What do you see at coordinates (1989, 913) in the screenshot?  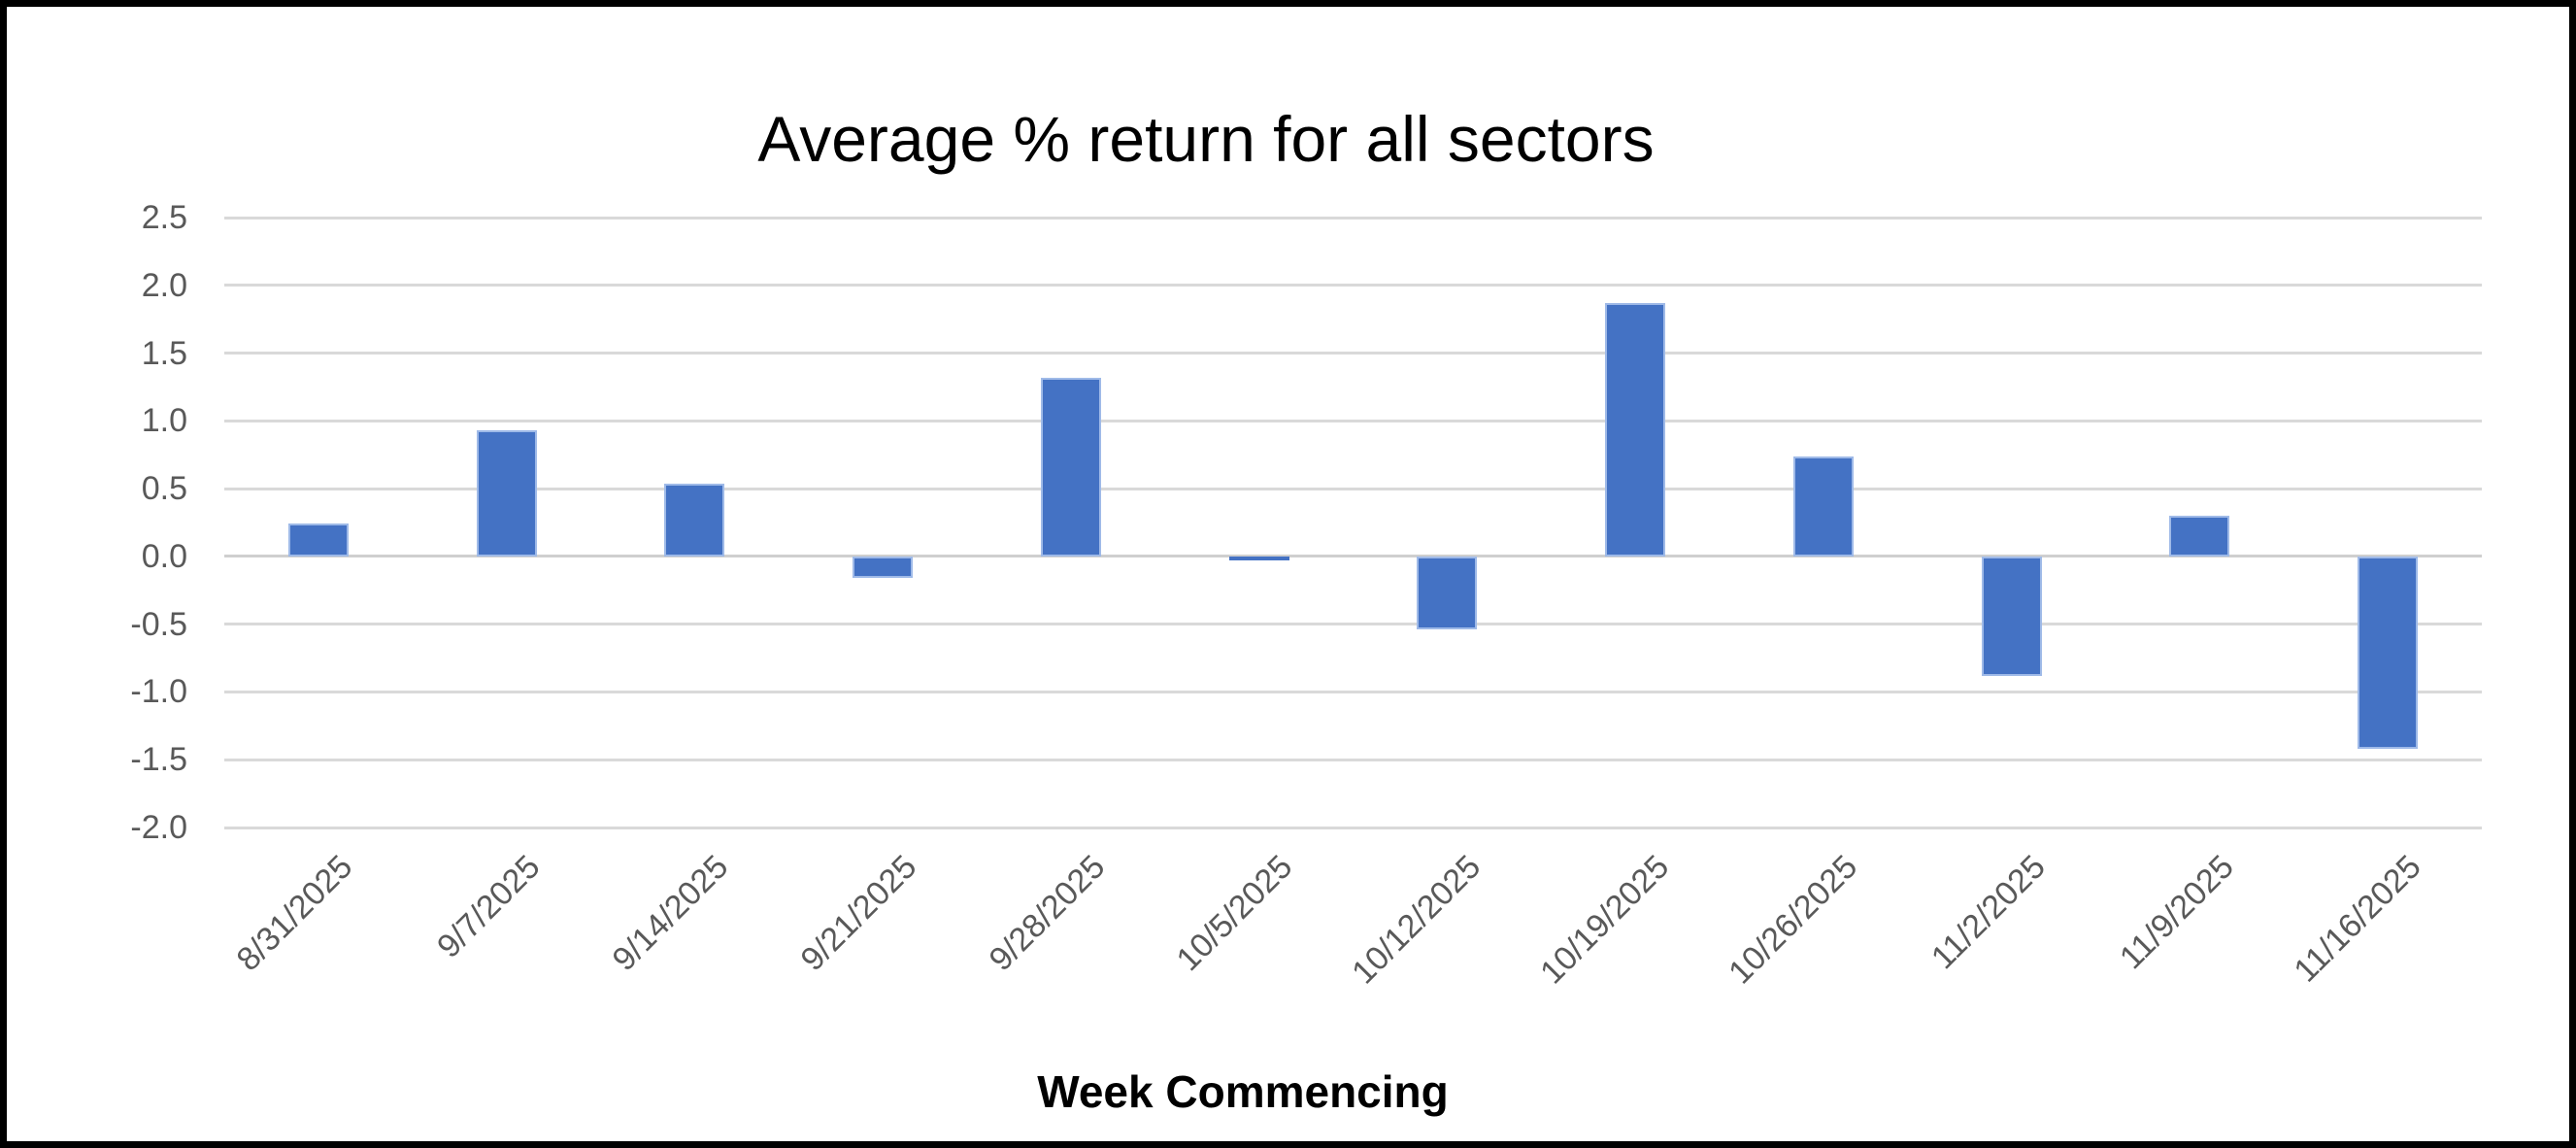 I see `x-axis-tick-label: 11/2/2025` at bounding box center [1989, 913].